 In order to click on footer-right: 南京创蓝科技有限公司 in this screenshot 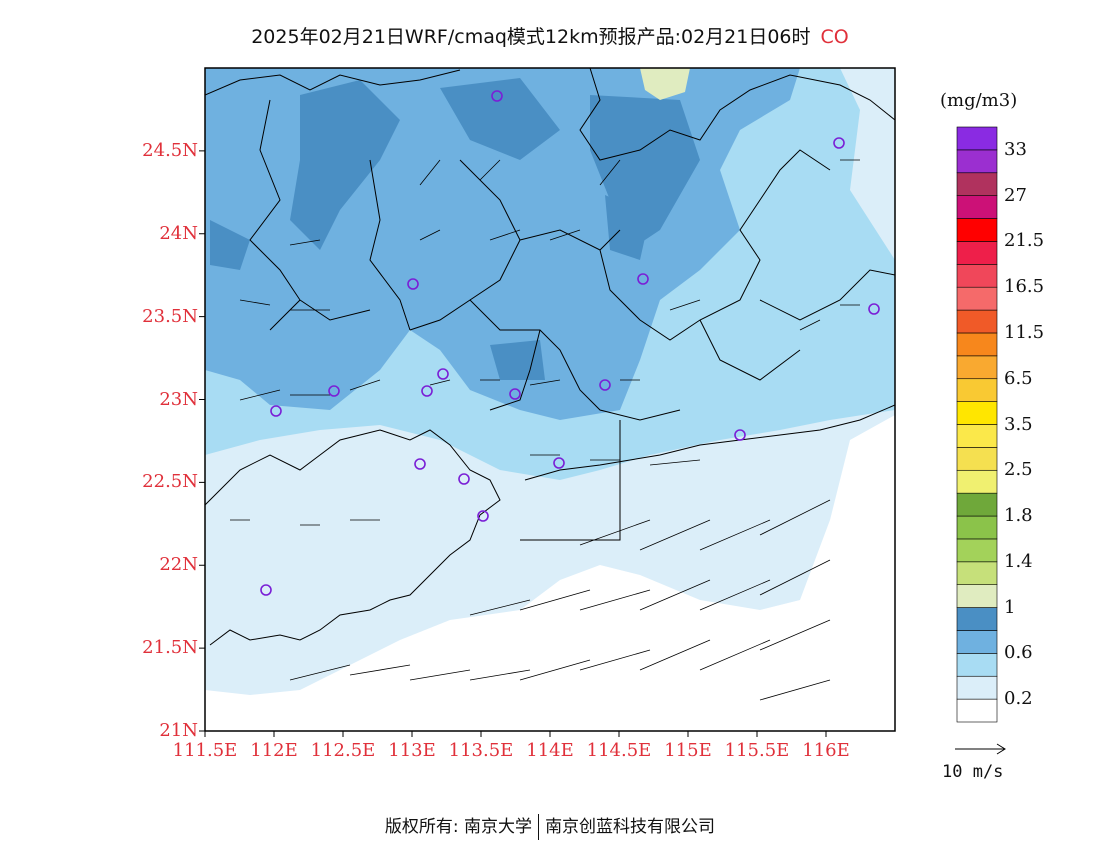, I will do `click(630, 827)`.